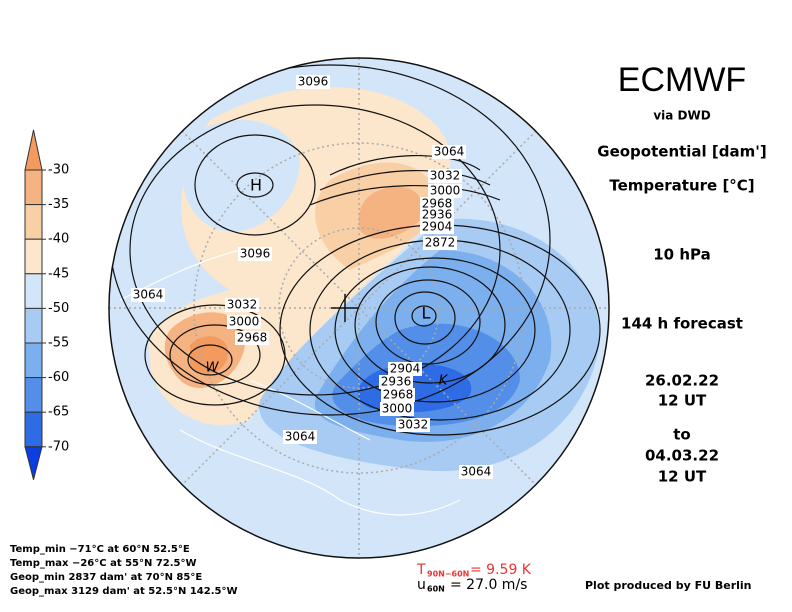 This screenshot has height=612, width=792. What do you see at coordinates (58, 273) in the screenshot?
I see `colorbar-label: -45` at bounding box center [58, 273].